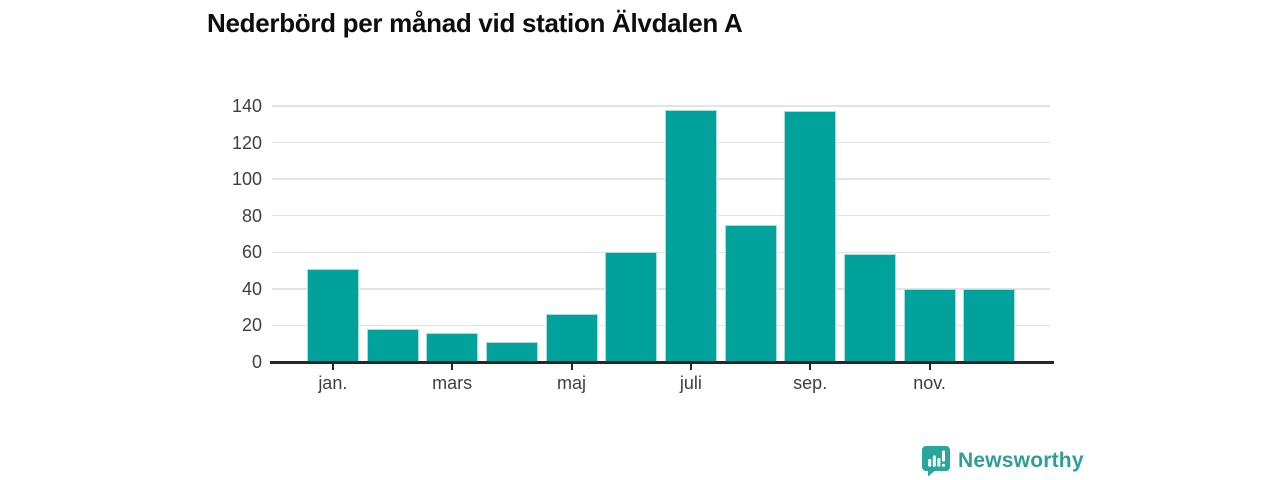  What do you see at coordinates (1021, 460) in the screenshot?
I see `newsworthy-logo-text: Newsworthy` at bounding box center [1021, 460].